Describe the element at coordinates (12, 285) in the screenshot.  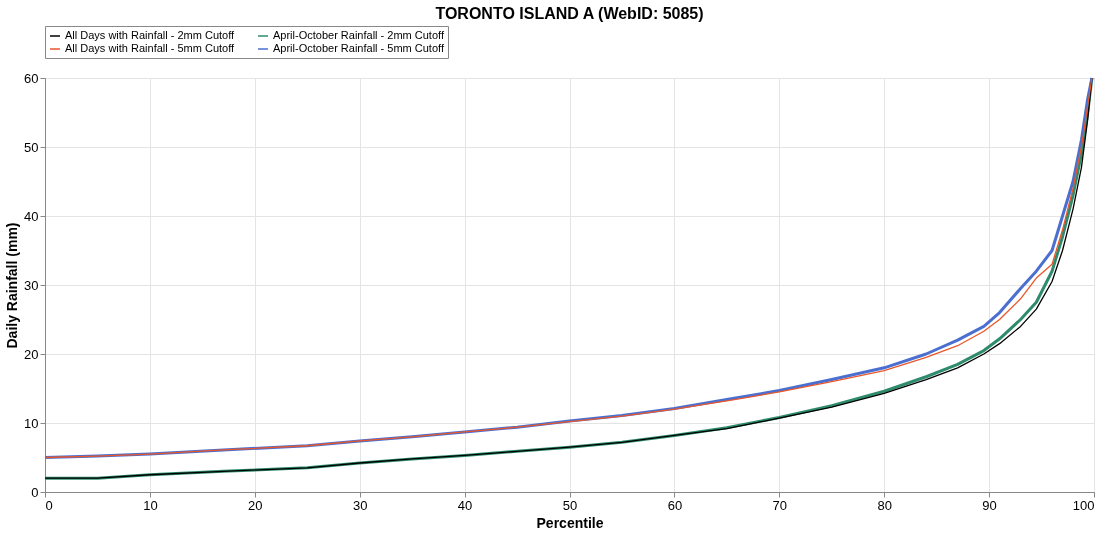
I see `y-axis-title: Daily Rainfall (mm)` at that location.